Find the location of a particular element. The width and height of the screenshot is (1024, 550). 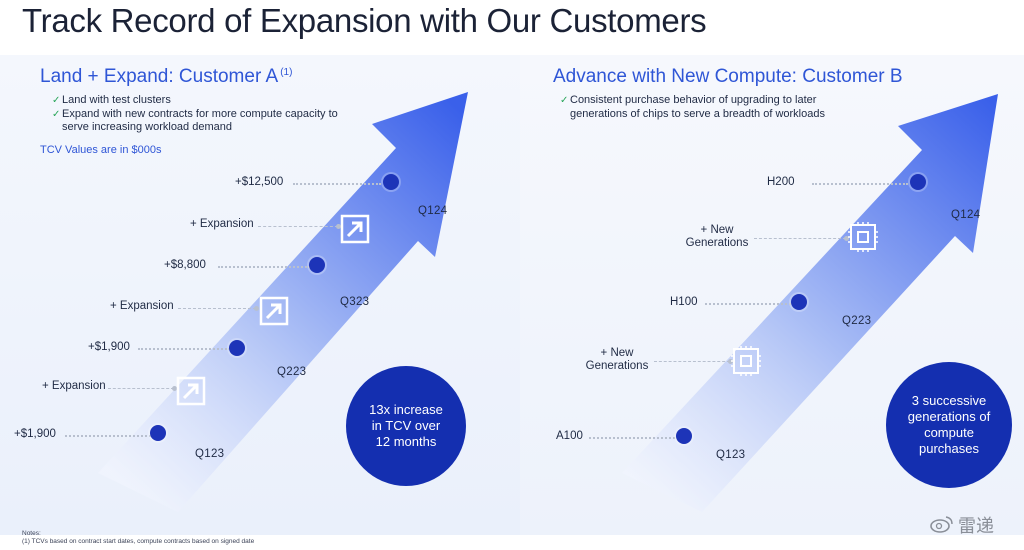

chip-label-a100: A100 is located at coordinates (569, 436).